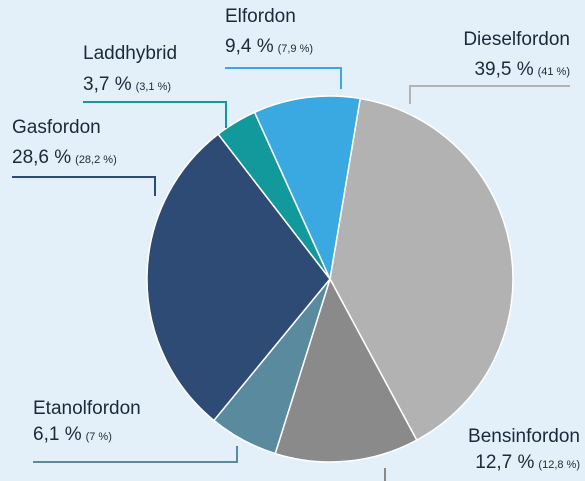  What do you see at coordinates (516, 39) in the screenshot?
I see `slice-label: Dieselfordon` at bounding box center [516, 39].